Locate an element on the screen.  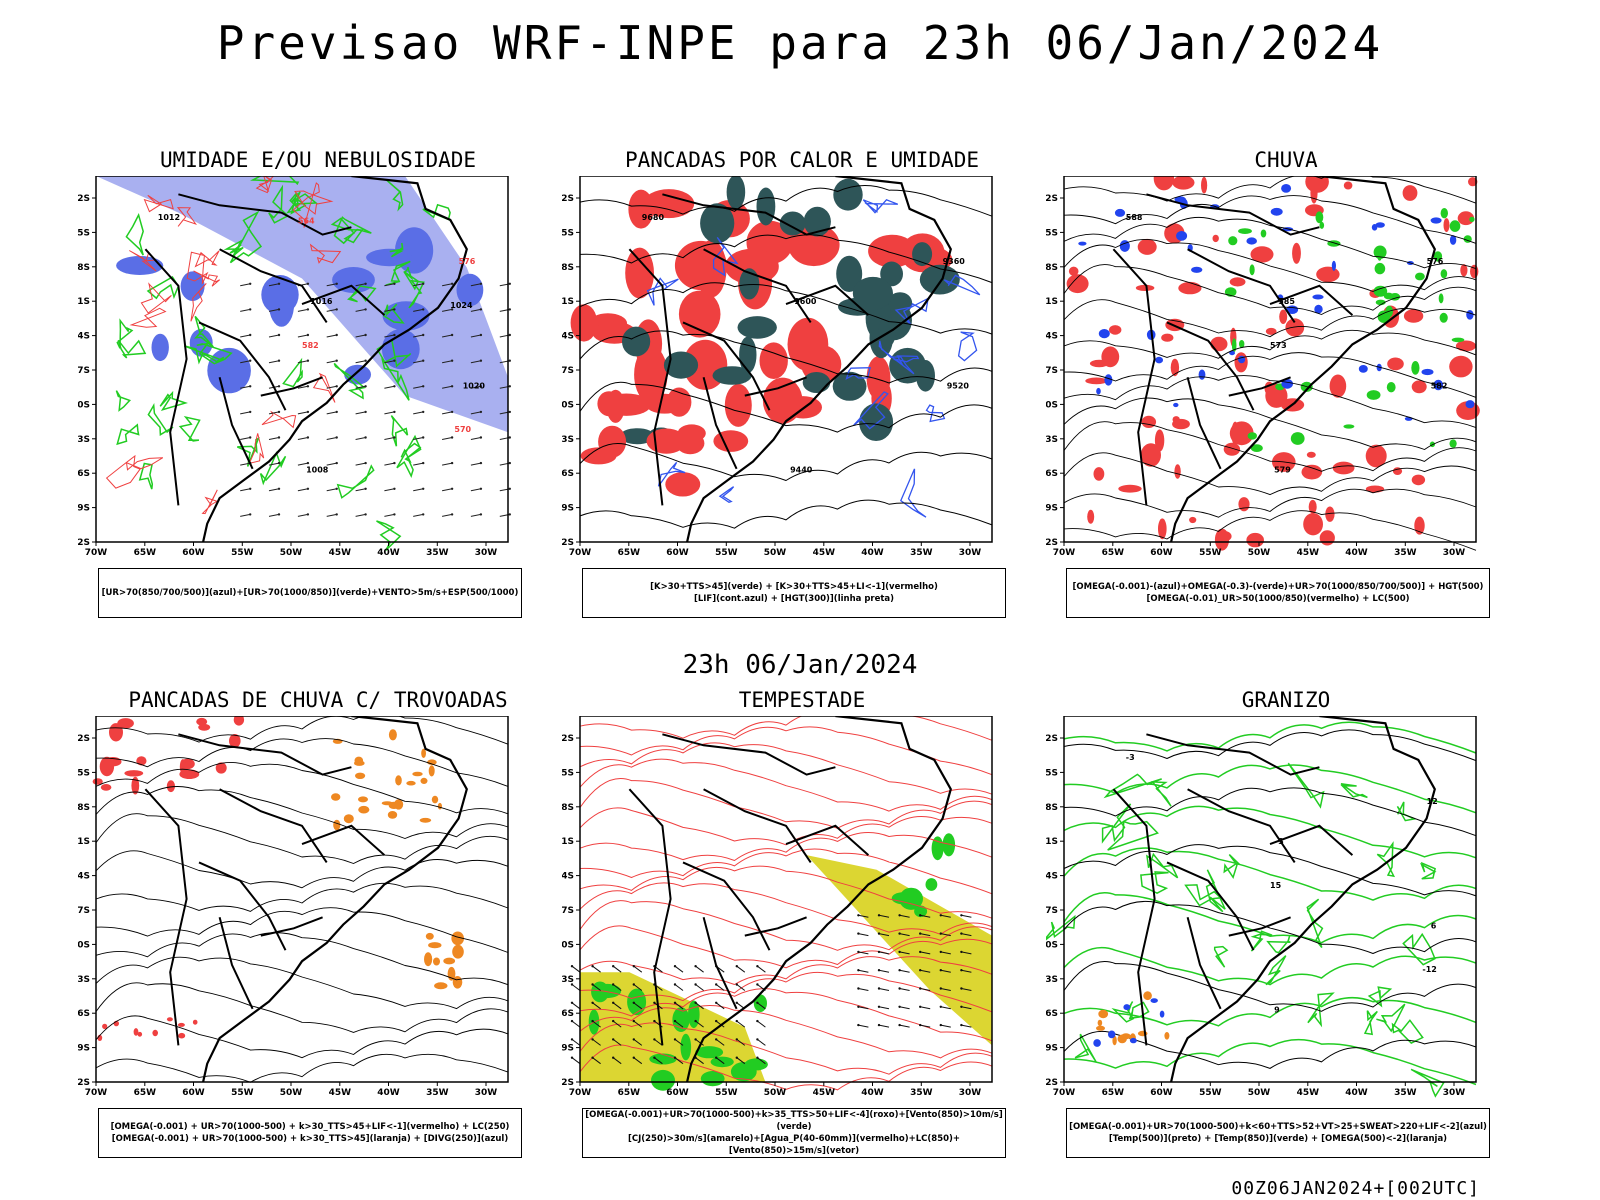
contour-label: 9 is located at coordinates (1277, 1010).